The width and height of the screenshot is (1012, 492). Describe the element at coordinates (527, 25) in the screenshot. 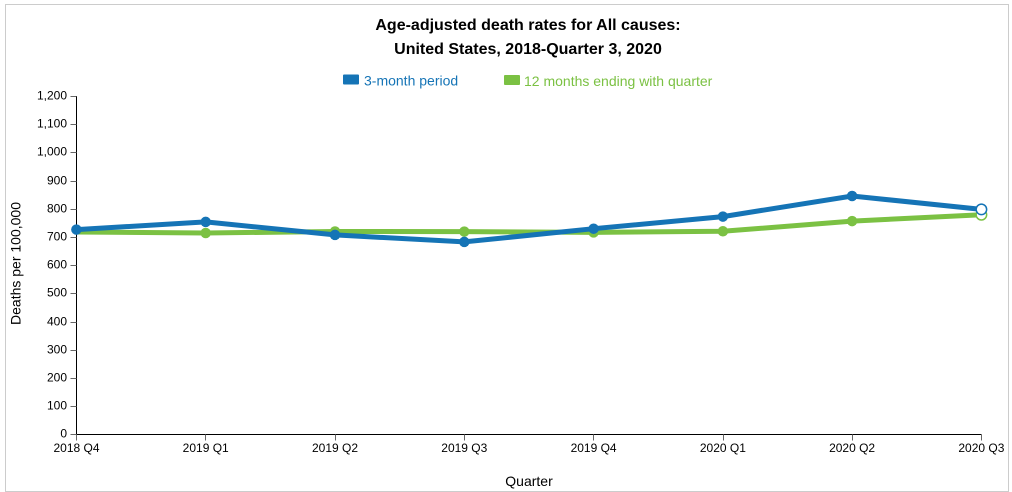

I see `svg-text:Age-adjusted death rates for A: Age-adjusted death rates for All causes:` at that location.